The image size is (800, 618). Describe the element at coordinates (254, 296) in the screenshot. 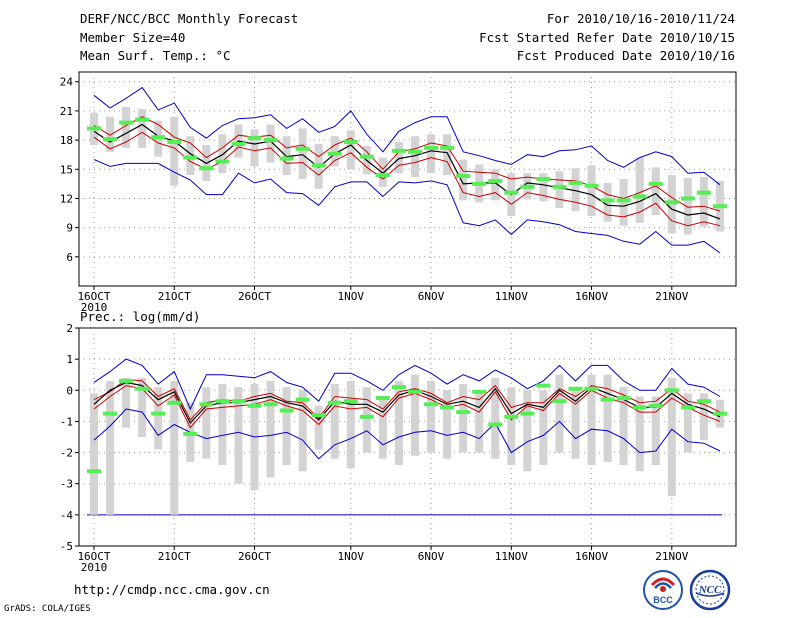

I see `x-tick-label: 26OCT` at that location.